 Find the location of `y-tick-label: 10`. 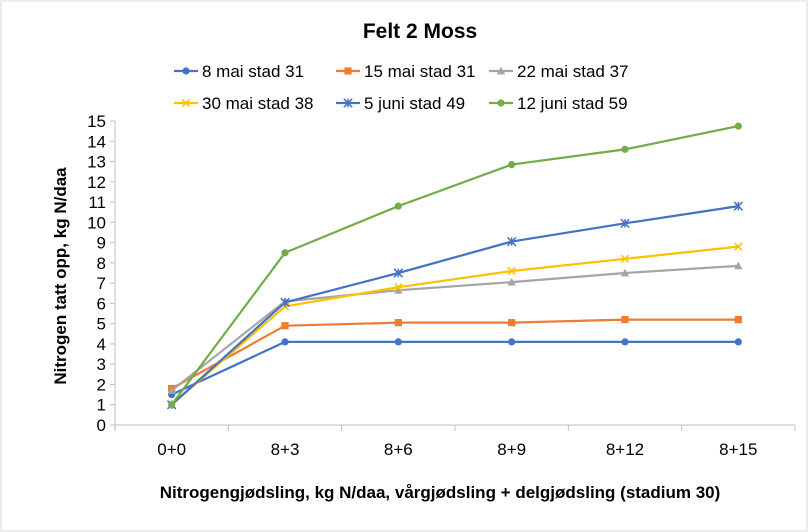

y-tick-label: 10 is located at coordinates (96, 222).